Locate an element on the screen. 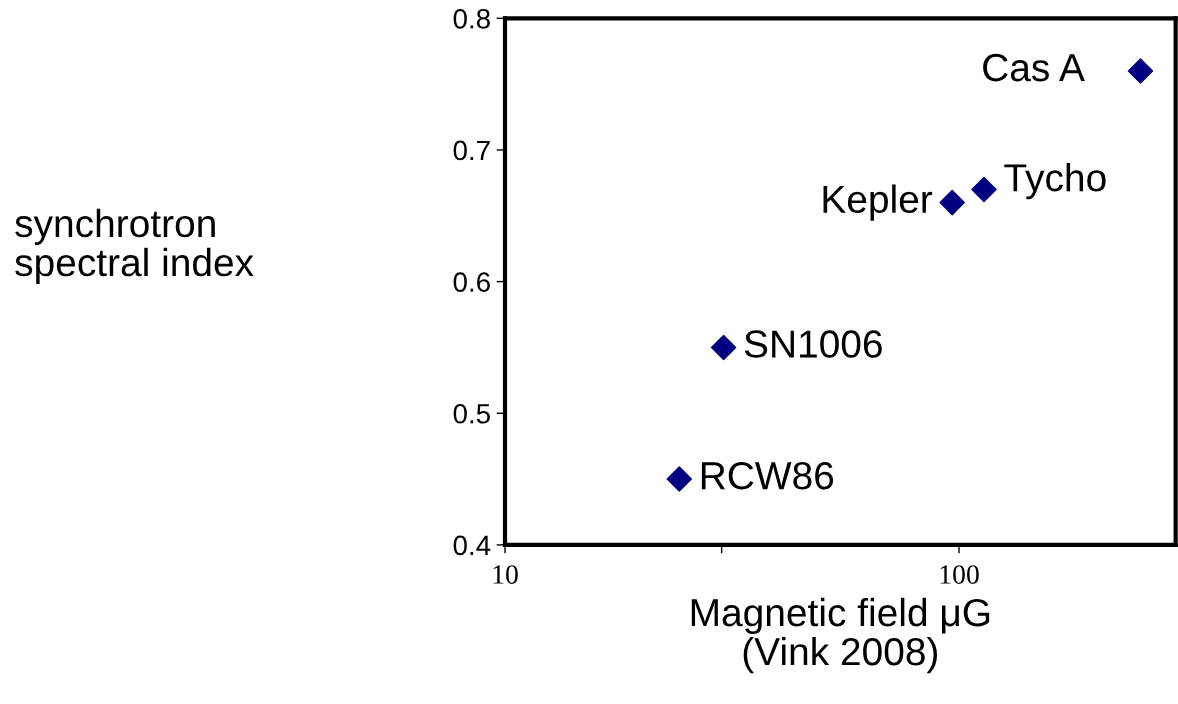 Image resolution: width=1178 pixels, height=704 pixels. y-tick-label: 0.6 is located at coordinates (471, 282).